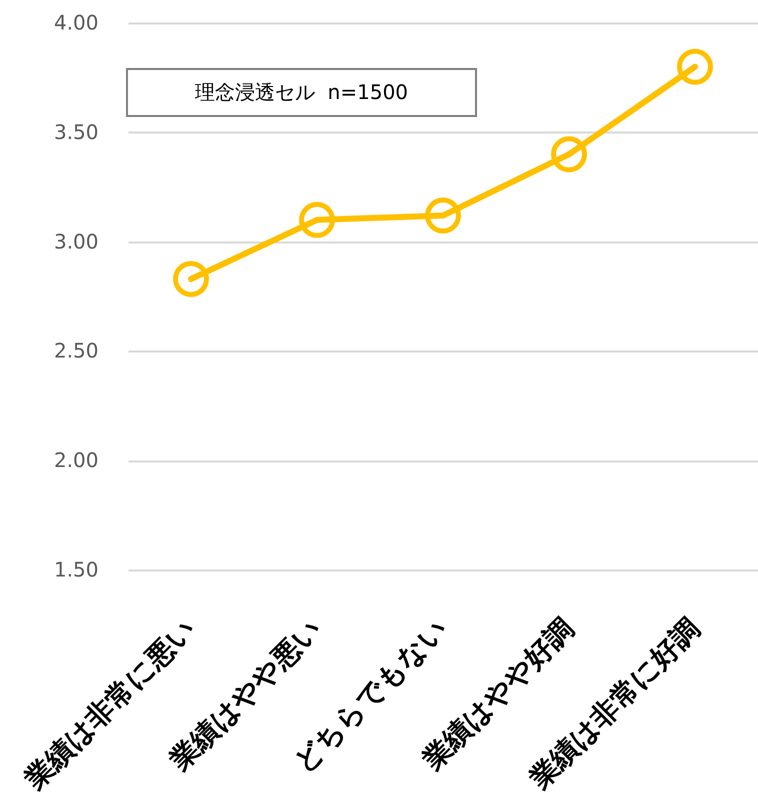 This screenshot has height=794, width=758. I want to click on y-tick-label: 2.50, so click(76, 350).